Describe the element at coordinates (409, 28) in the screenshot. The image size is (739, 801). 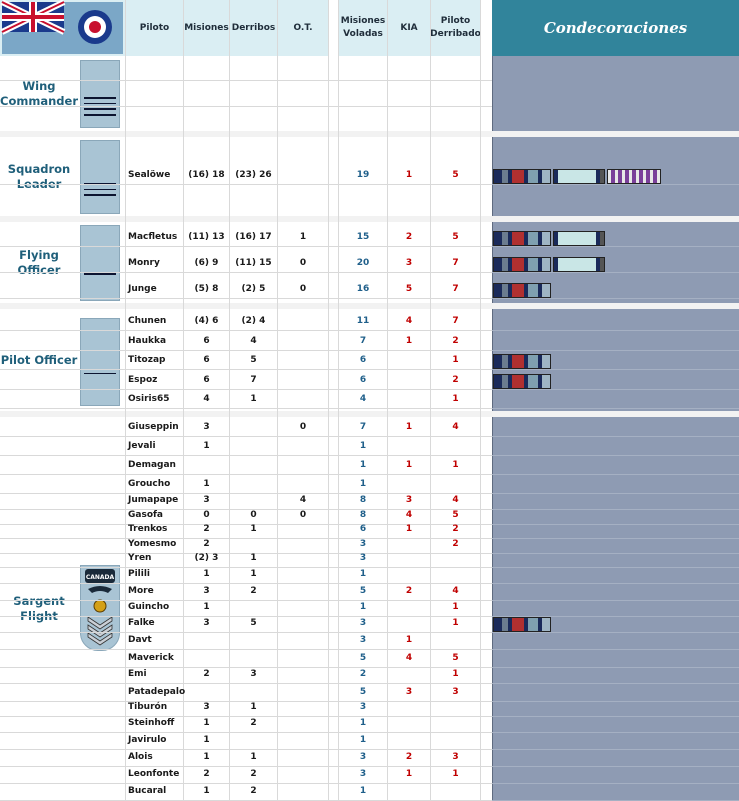
I see `header-kia: KIA` at that location.